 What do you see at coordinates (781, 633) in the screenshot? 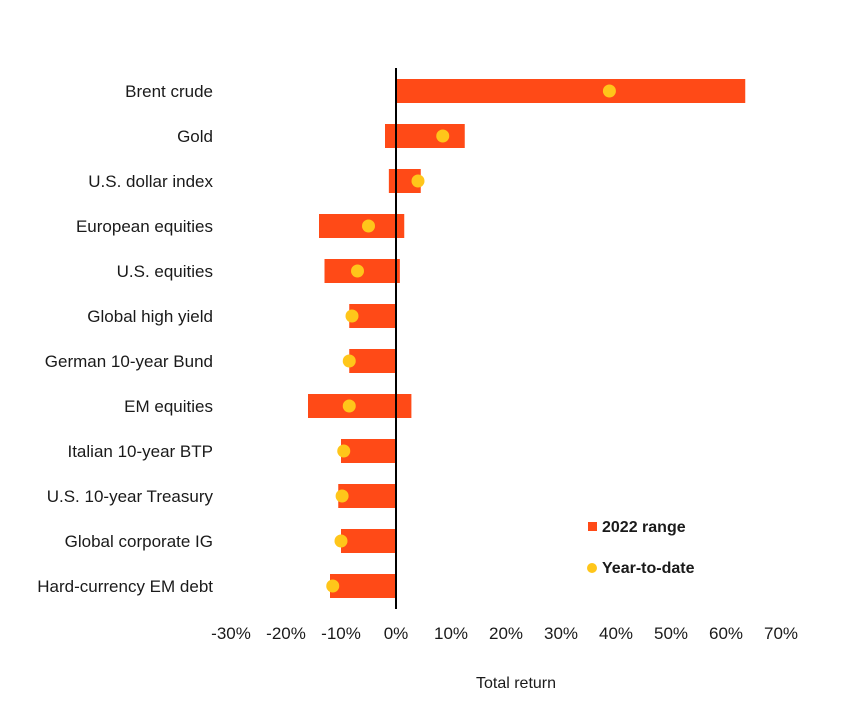
I see `x-tick-label: 70%` at bounding box center [781, 633].